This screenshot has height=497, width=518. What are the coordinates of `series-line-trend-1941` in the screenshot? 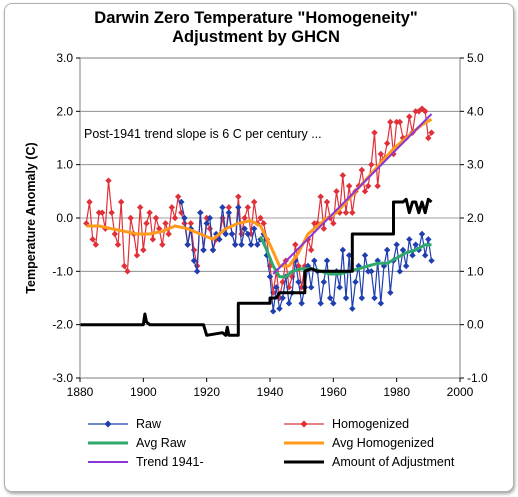 It's located at (352, 194).